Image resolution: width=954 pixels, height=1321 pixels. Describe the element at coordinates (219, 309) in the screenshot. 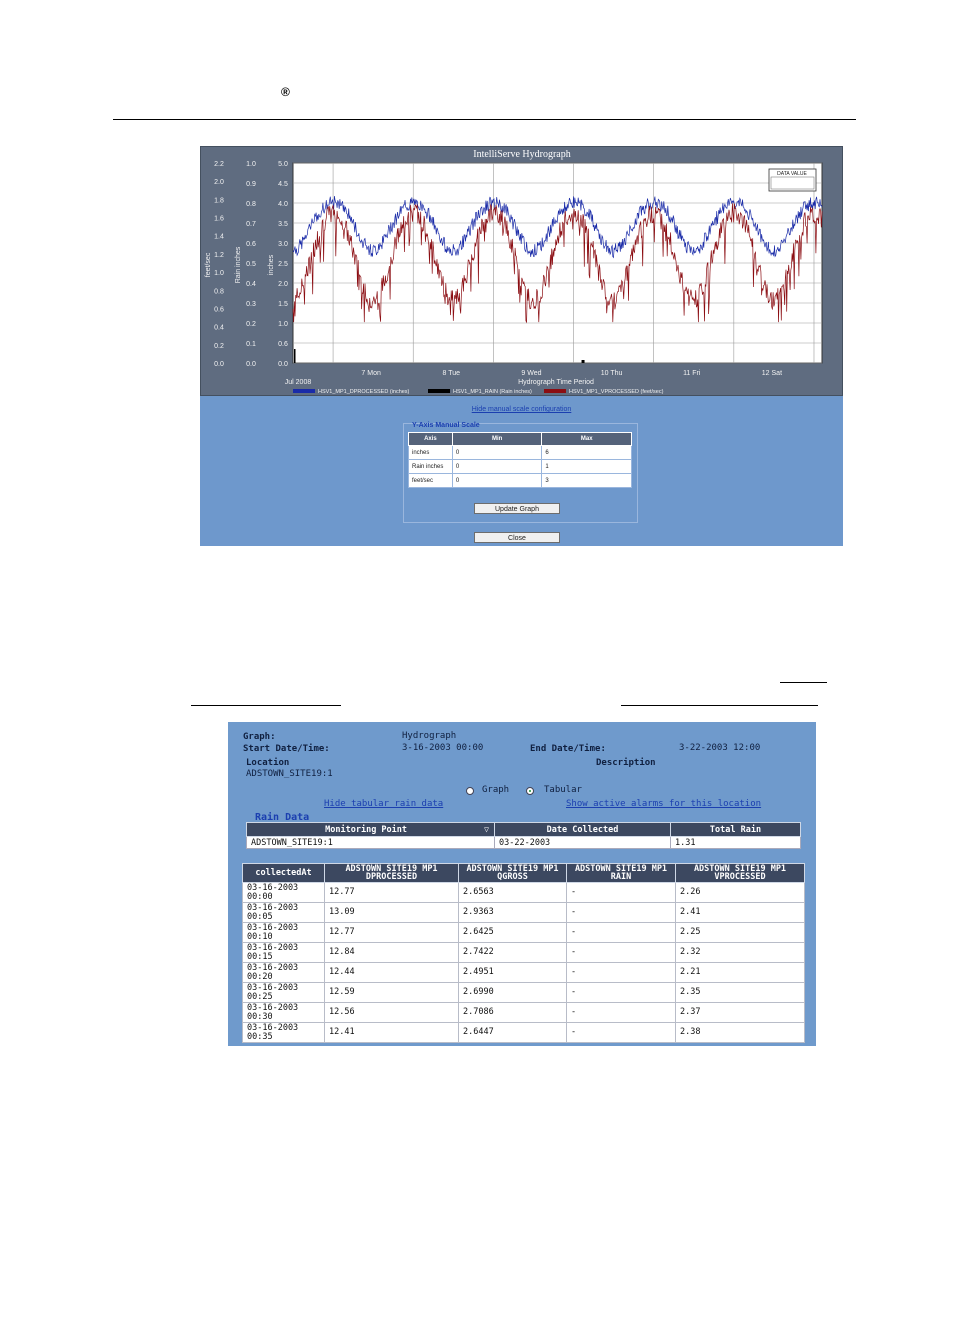

I see `y-tick-label: 0.6` at that location.